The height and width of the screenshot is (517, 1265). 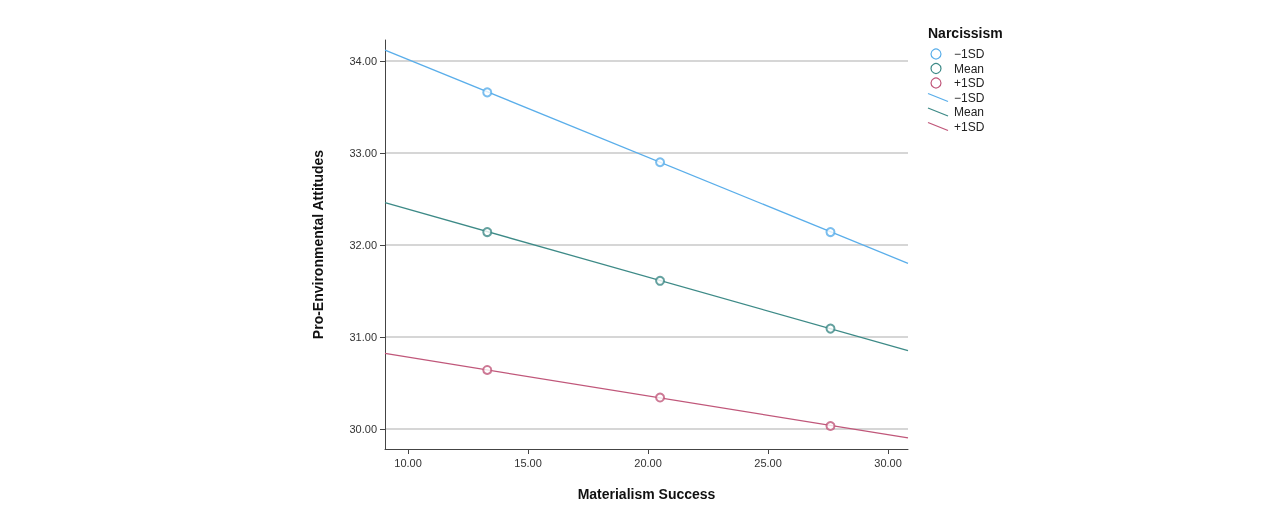 What do you see at coordinates (363, 153) in the screenshot?
I see `y-tick-label: 33.00` at bounding box center [363, 153].